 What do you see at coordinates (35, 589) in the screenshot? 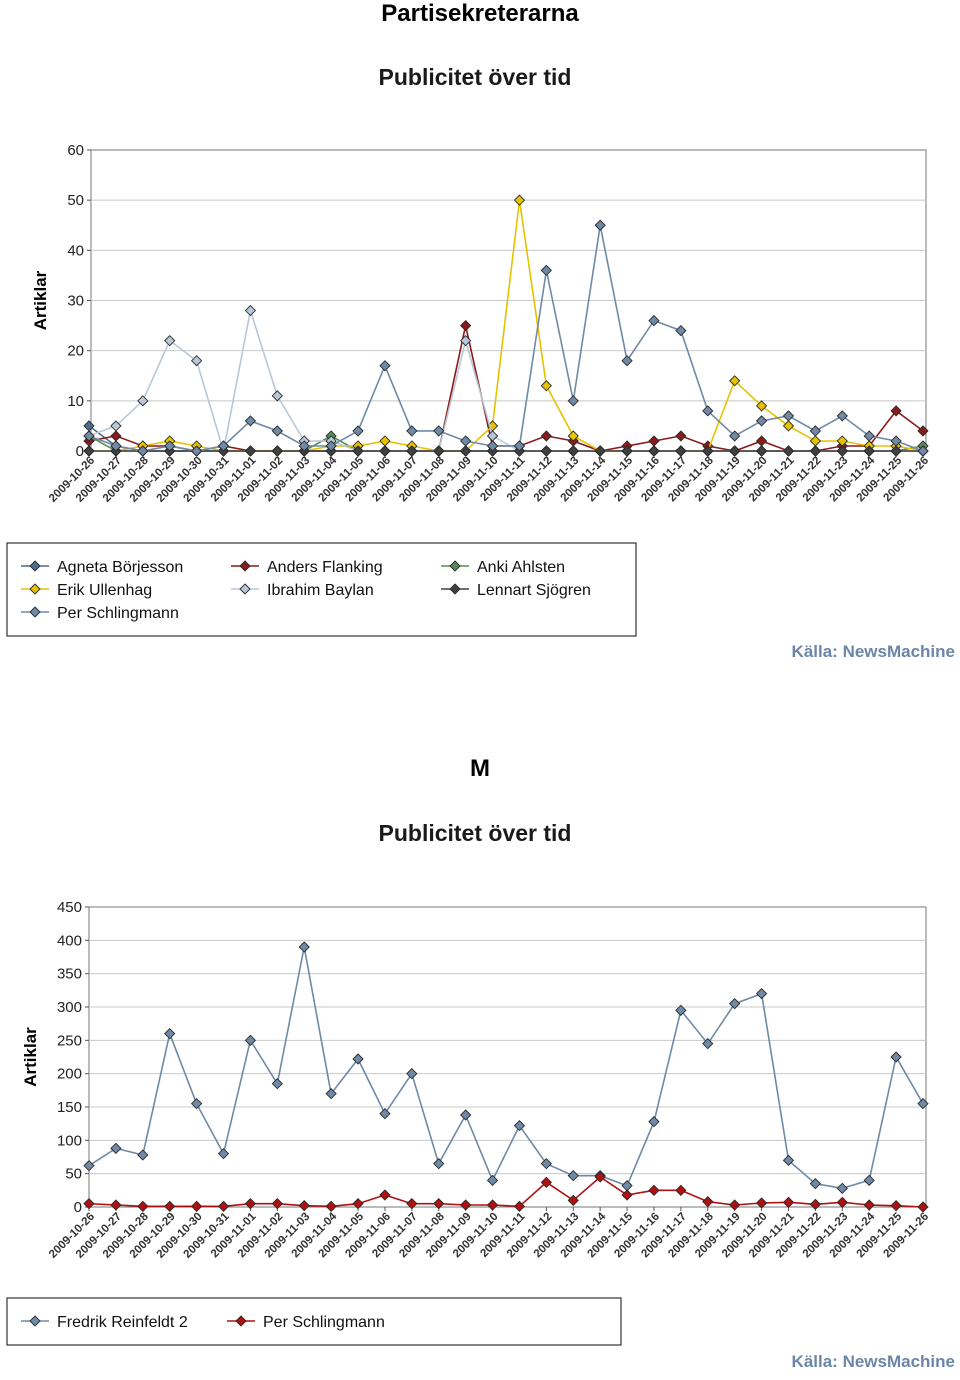
I see `legend-marker-erik-ullenhag` at bounding box center [35, 589].